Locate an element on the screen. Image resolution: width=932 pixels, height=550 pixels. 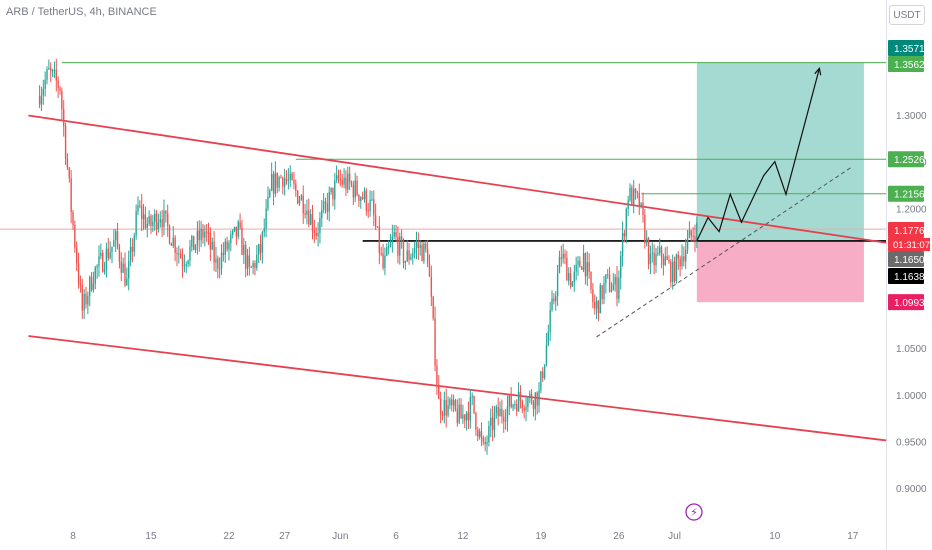
price-tag-last-price is located at coordinates (906, 230).